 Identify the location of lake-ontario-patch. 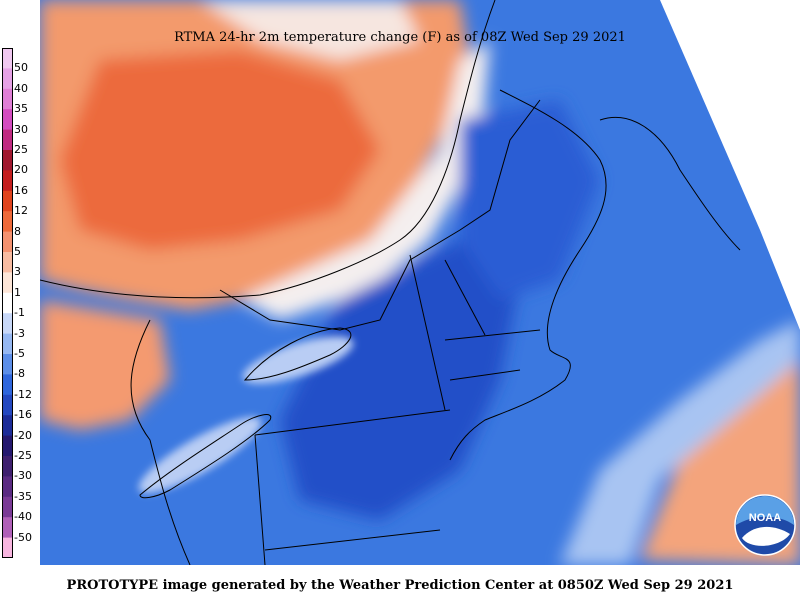
(298, 360).